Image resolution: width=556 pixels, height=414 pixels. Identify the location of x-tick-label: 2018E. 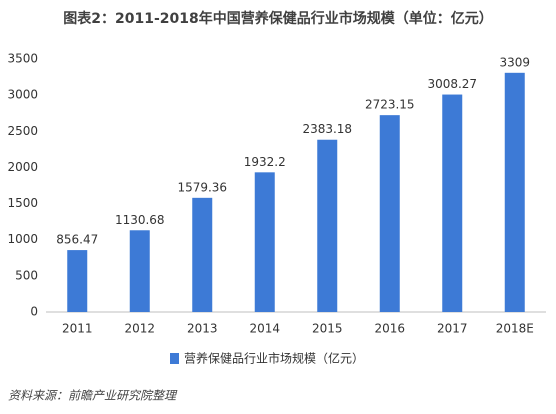
(515, 329).